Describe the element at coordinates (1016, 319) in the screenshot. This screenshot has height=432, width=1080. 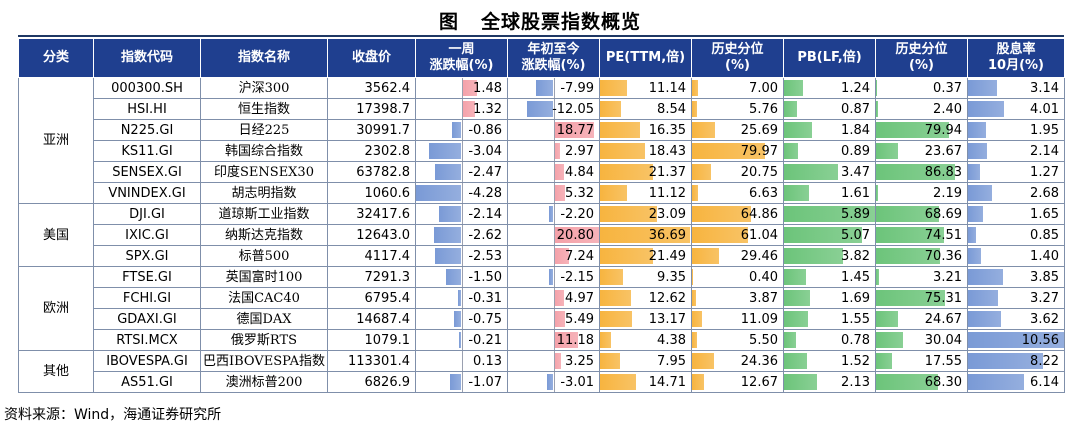
I see `dividend-cell: 3.62` at that location.